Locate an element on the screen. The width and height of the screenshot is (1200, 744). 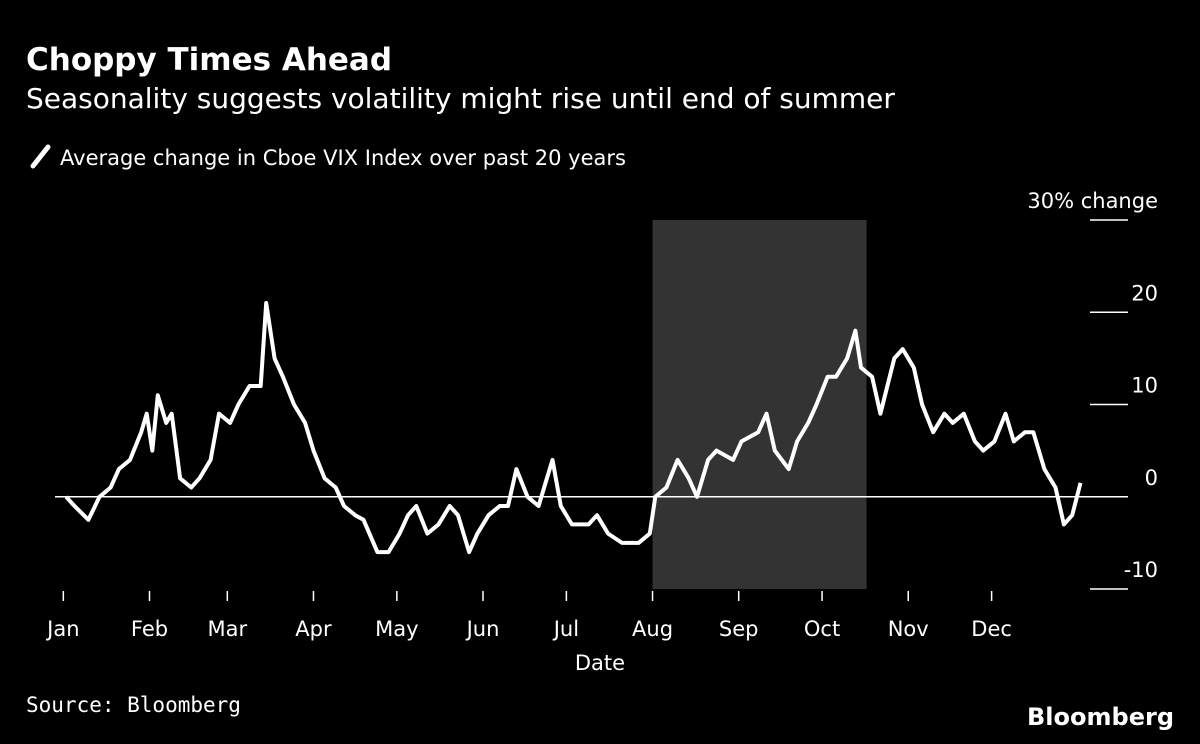
y-tick-label: 10 is located at coordinates (1144, 386).